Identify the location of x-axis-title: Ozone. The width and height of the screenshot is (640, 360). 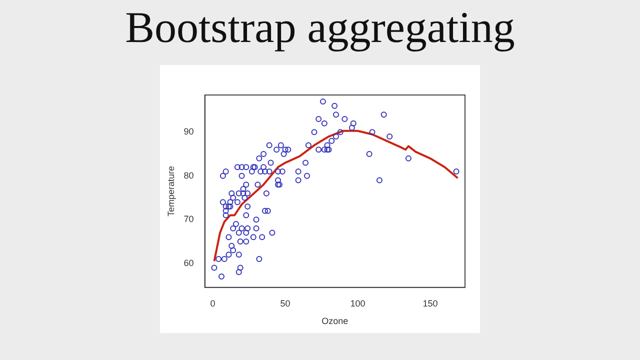
(335, 321).